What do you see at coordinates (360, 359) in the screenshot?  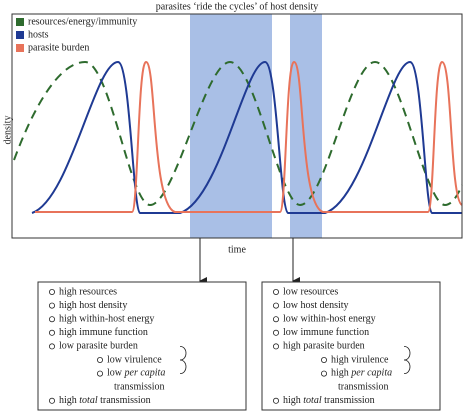 I see `item-text: high virulence` at bounding box center [360, 359].